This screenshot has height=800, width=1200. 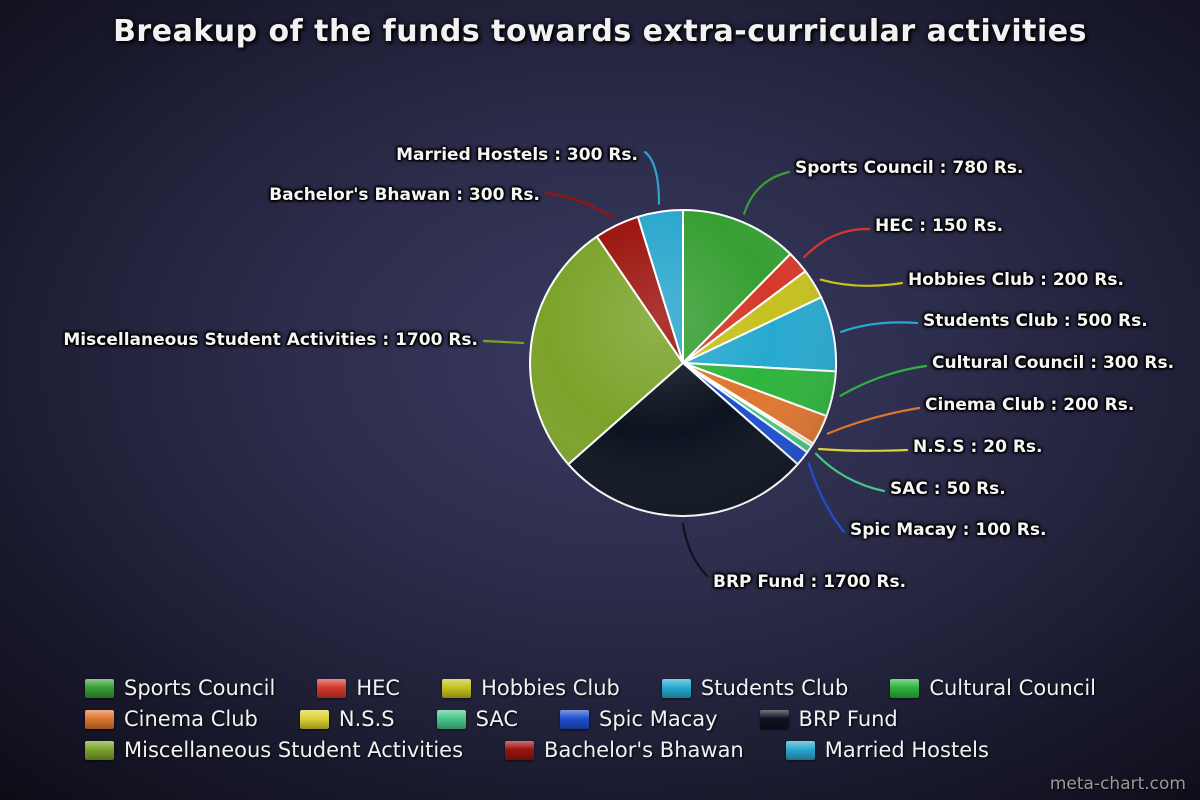 I want to click on legend-label-cinema-club: Cinema Club, so click(x=191, y=719).